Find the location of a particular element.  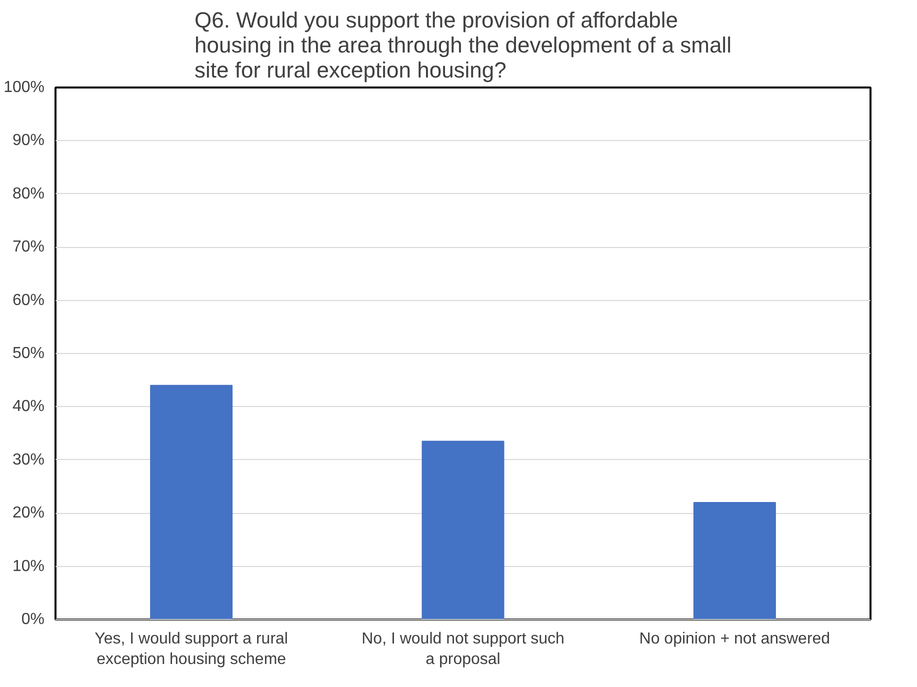

y-tick-label: 100% is located at coordinates (24, 87).